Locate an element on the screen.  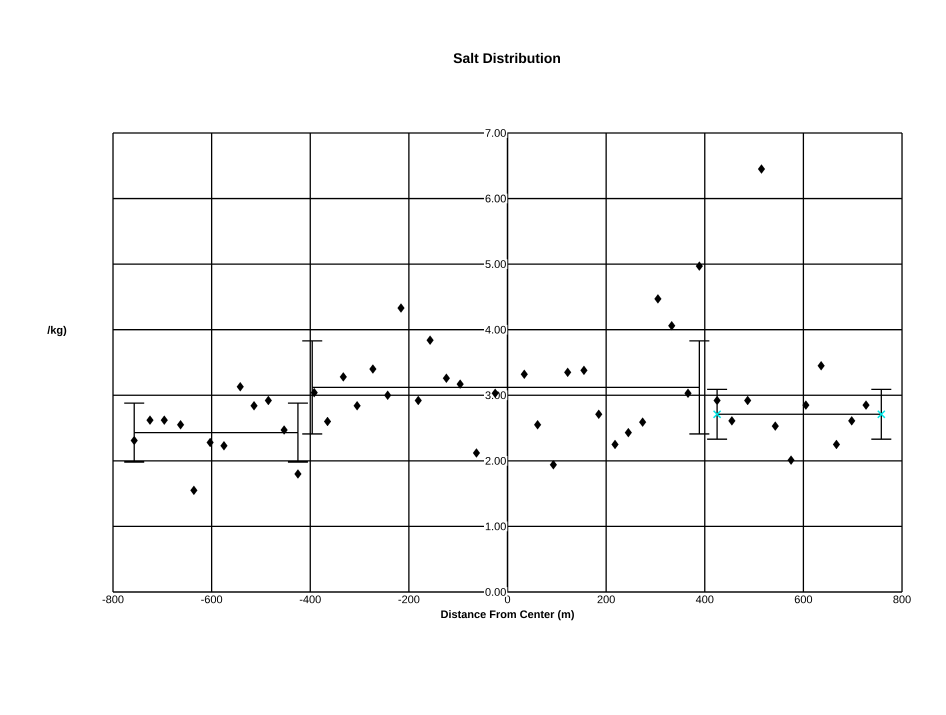
chart-title: Salt Distribution is located at coordinates (507, 58).